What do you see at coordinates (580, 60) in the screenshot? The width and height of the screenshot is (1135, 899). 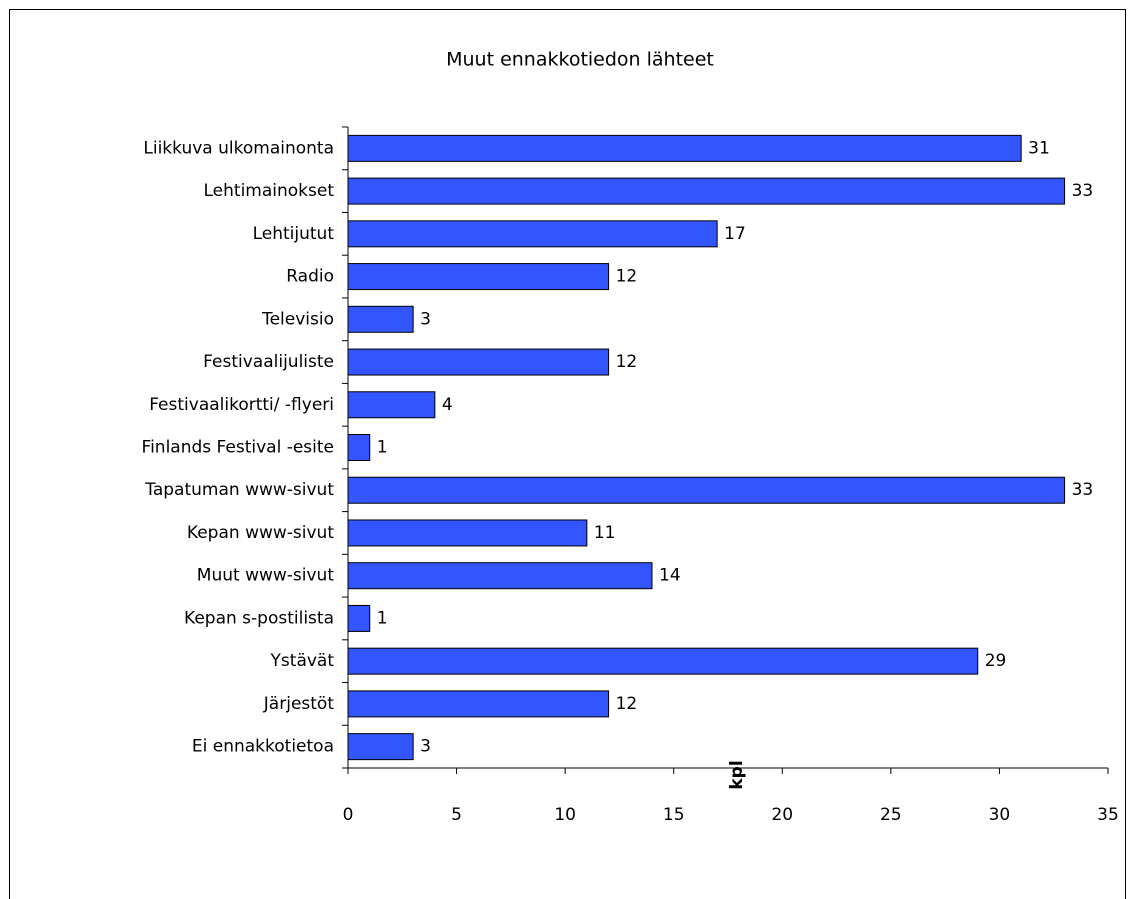 I see `chart-title: Muut ennakkotiedon lähteet` at bounding box center [580, 60].